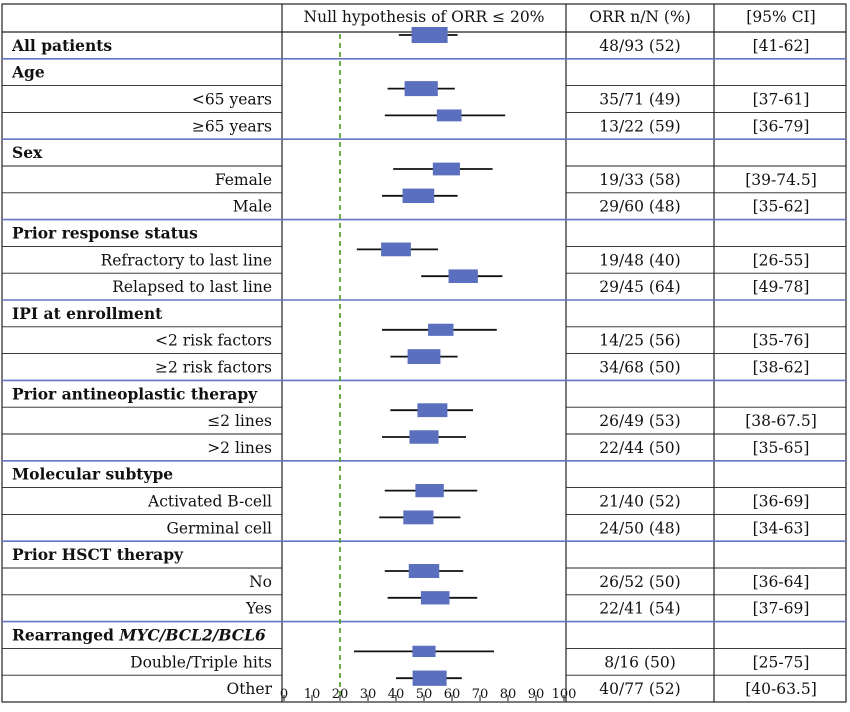 The width and height of the screenshot is (850, 712). I want to click on row-label: >2 lines, so click(239, 448).